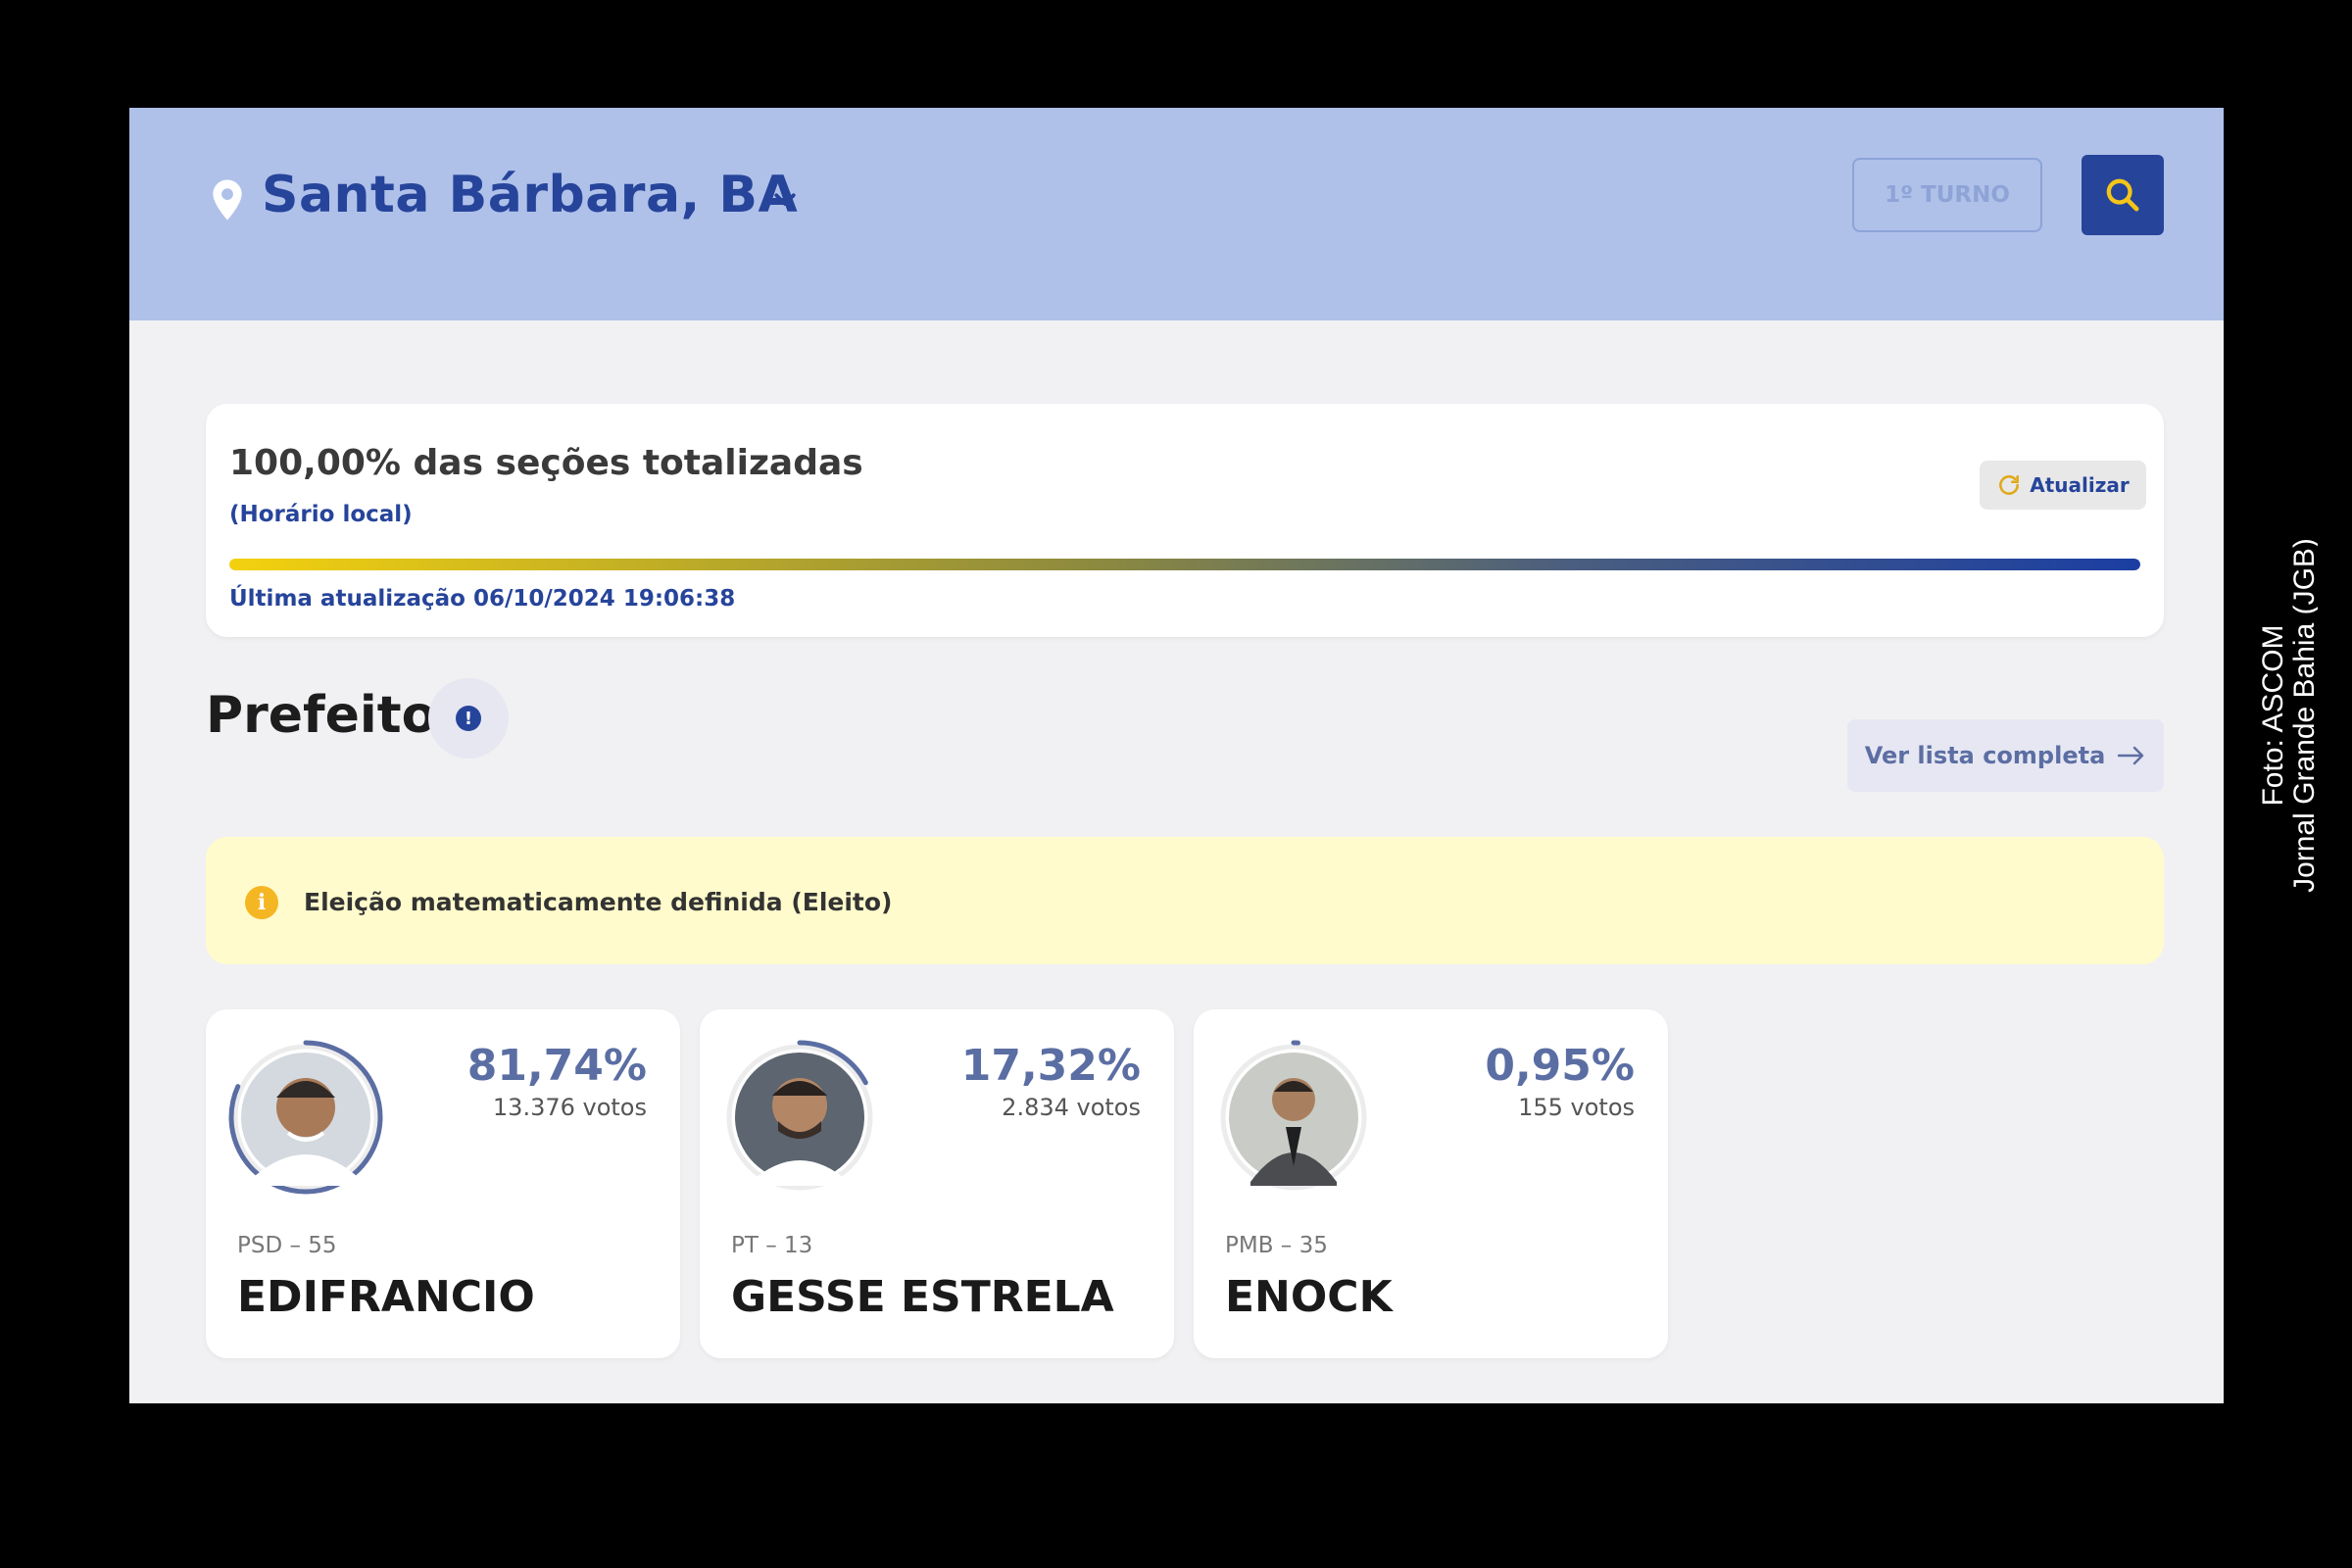 This screenshot has width=2352, height=1568. What do you see at coordinates (1947, 195) in the screenshot?
I see `turno-button: 1º TURNO` at bounding box center [1947, 195].